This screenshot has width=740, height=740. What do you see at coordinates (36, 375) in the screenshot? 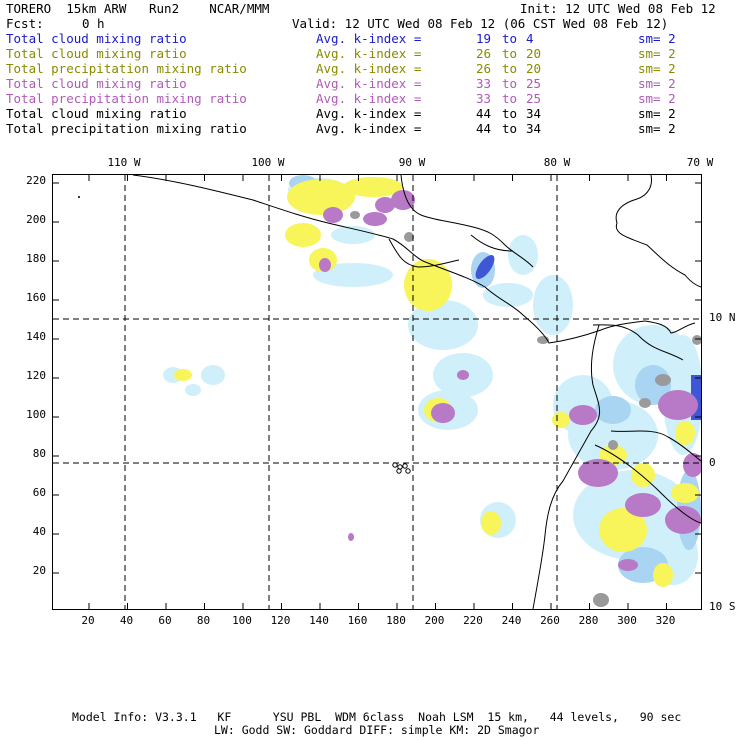
I see `y-tick-label: 120` at bounding box center [36, 375].